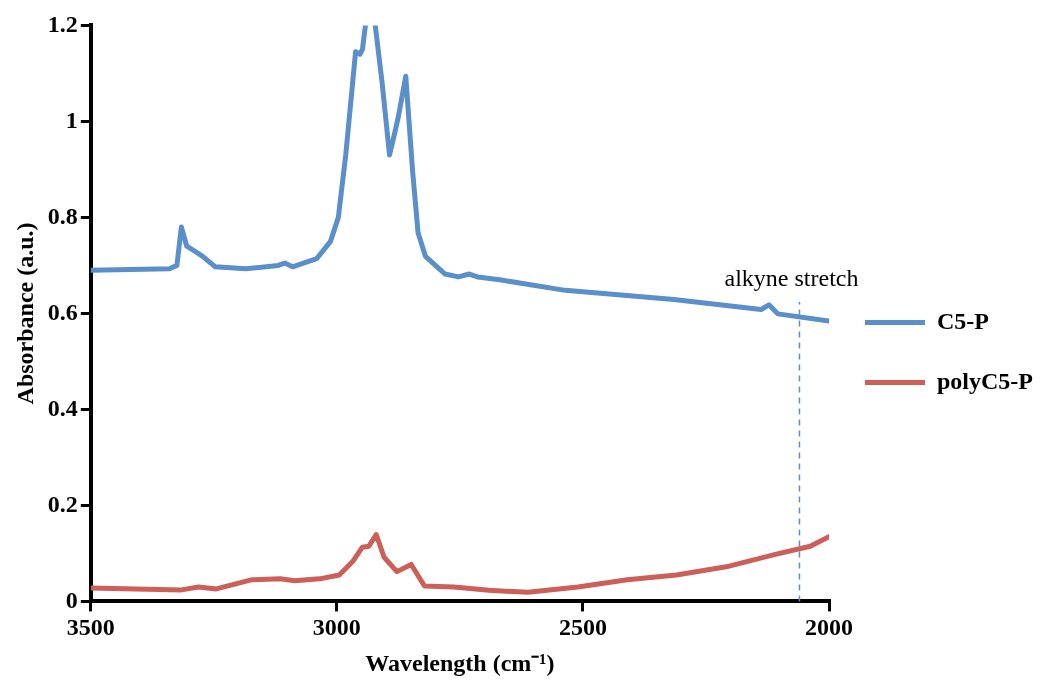 The width and height of the screenshot is (1063, 691). Describe the element at coordinates (985, 380) in the screenshot. I see `legend-label: polyC5-P` at that location.